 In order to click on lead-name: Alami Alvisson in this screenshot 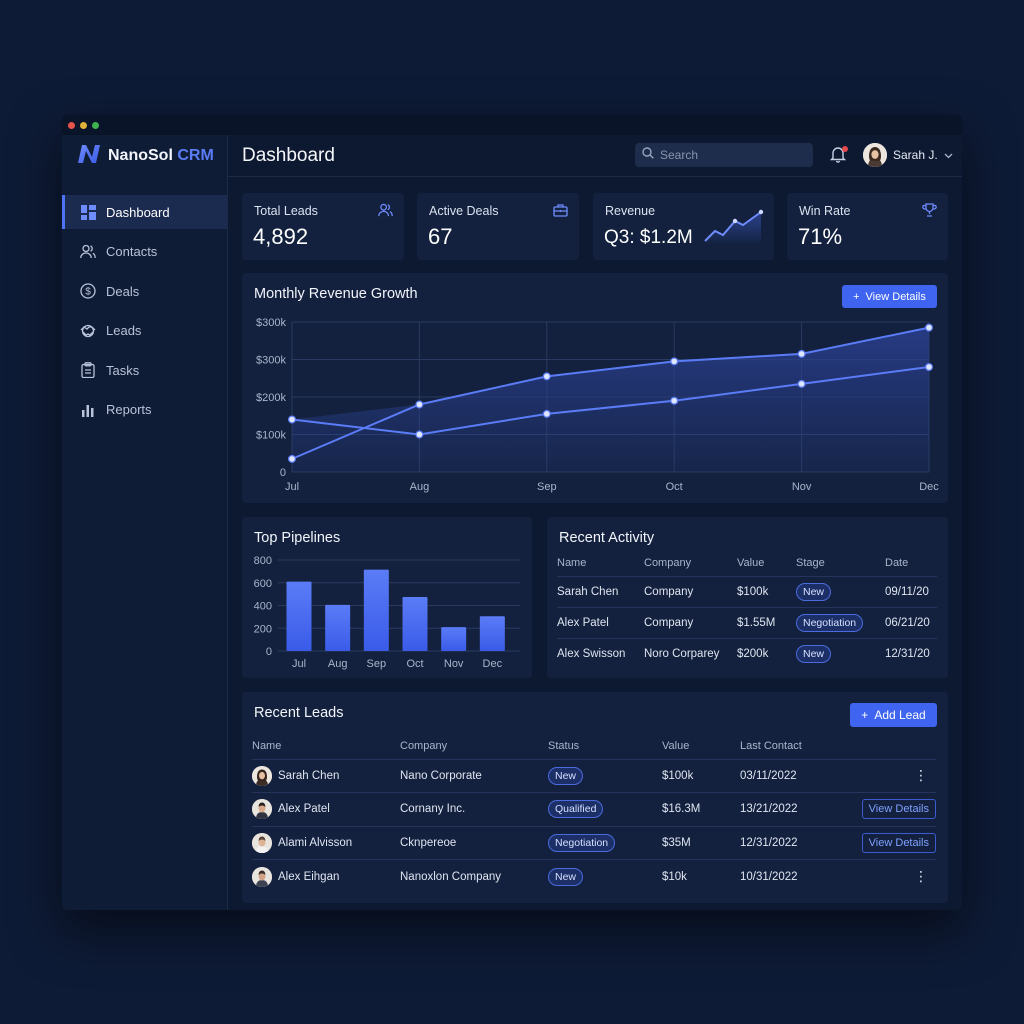, I will do `click(315, 842)`.